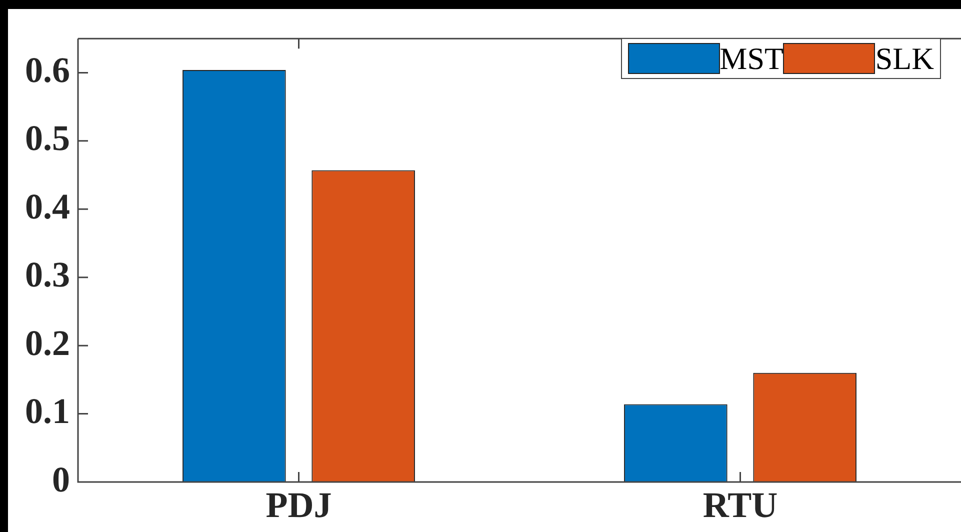 This screenshot has height=532, width=961. What do you see at coordinates (61, 479) in the screenshot?
I see `y-tick-label: 0` at bounding box center [61, 479].